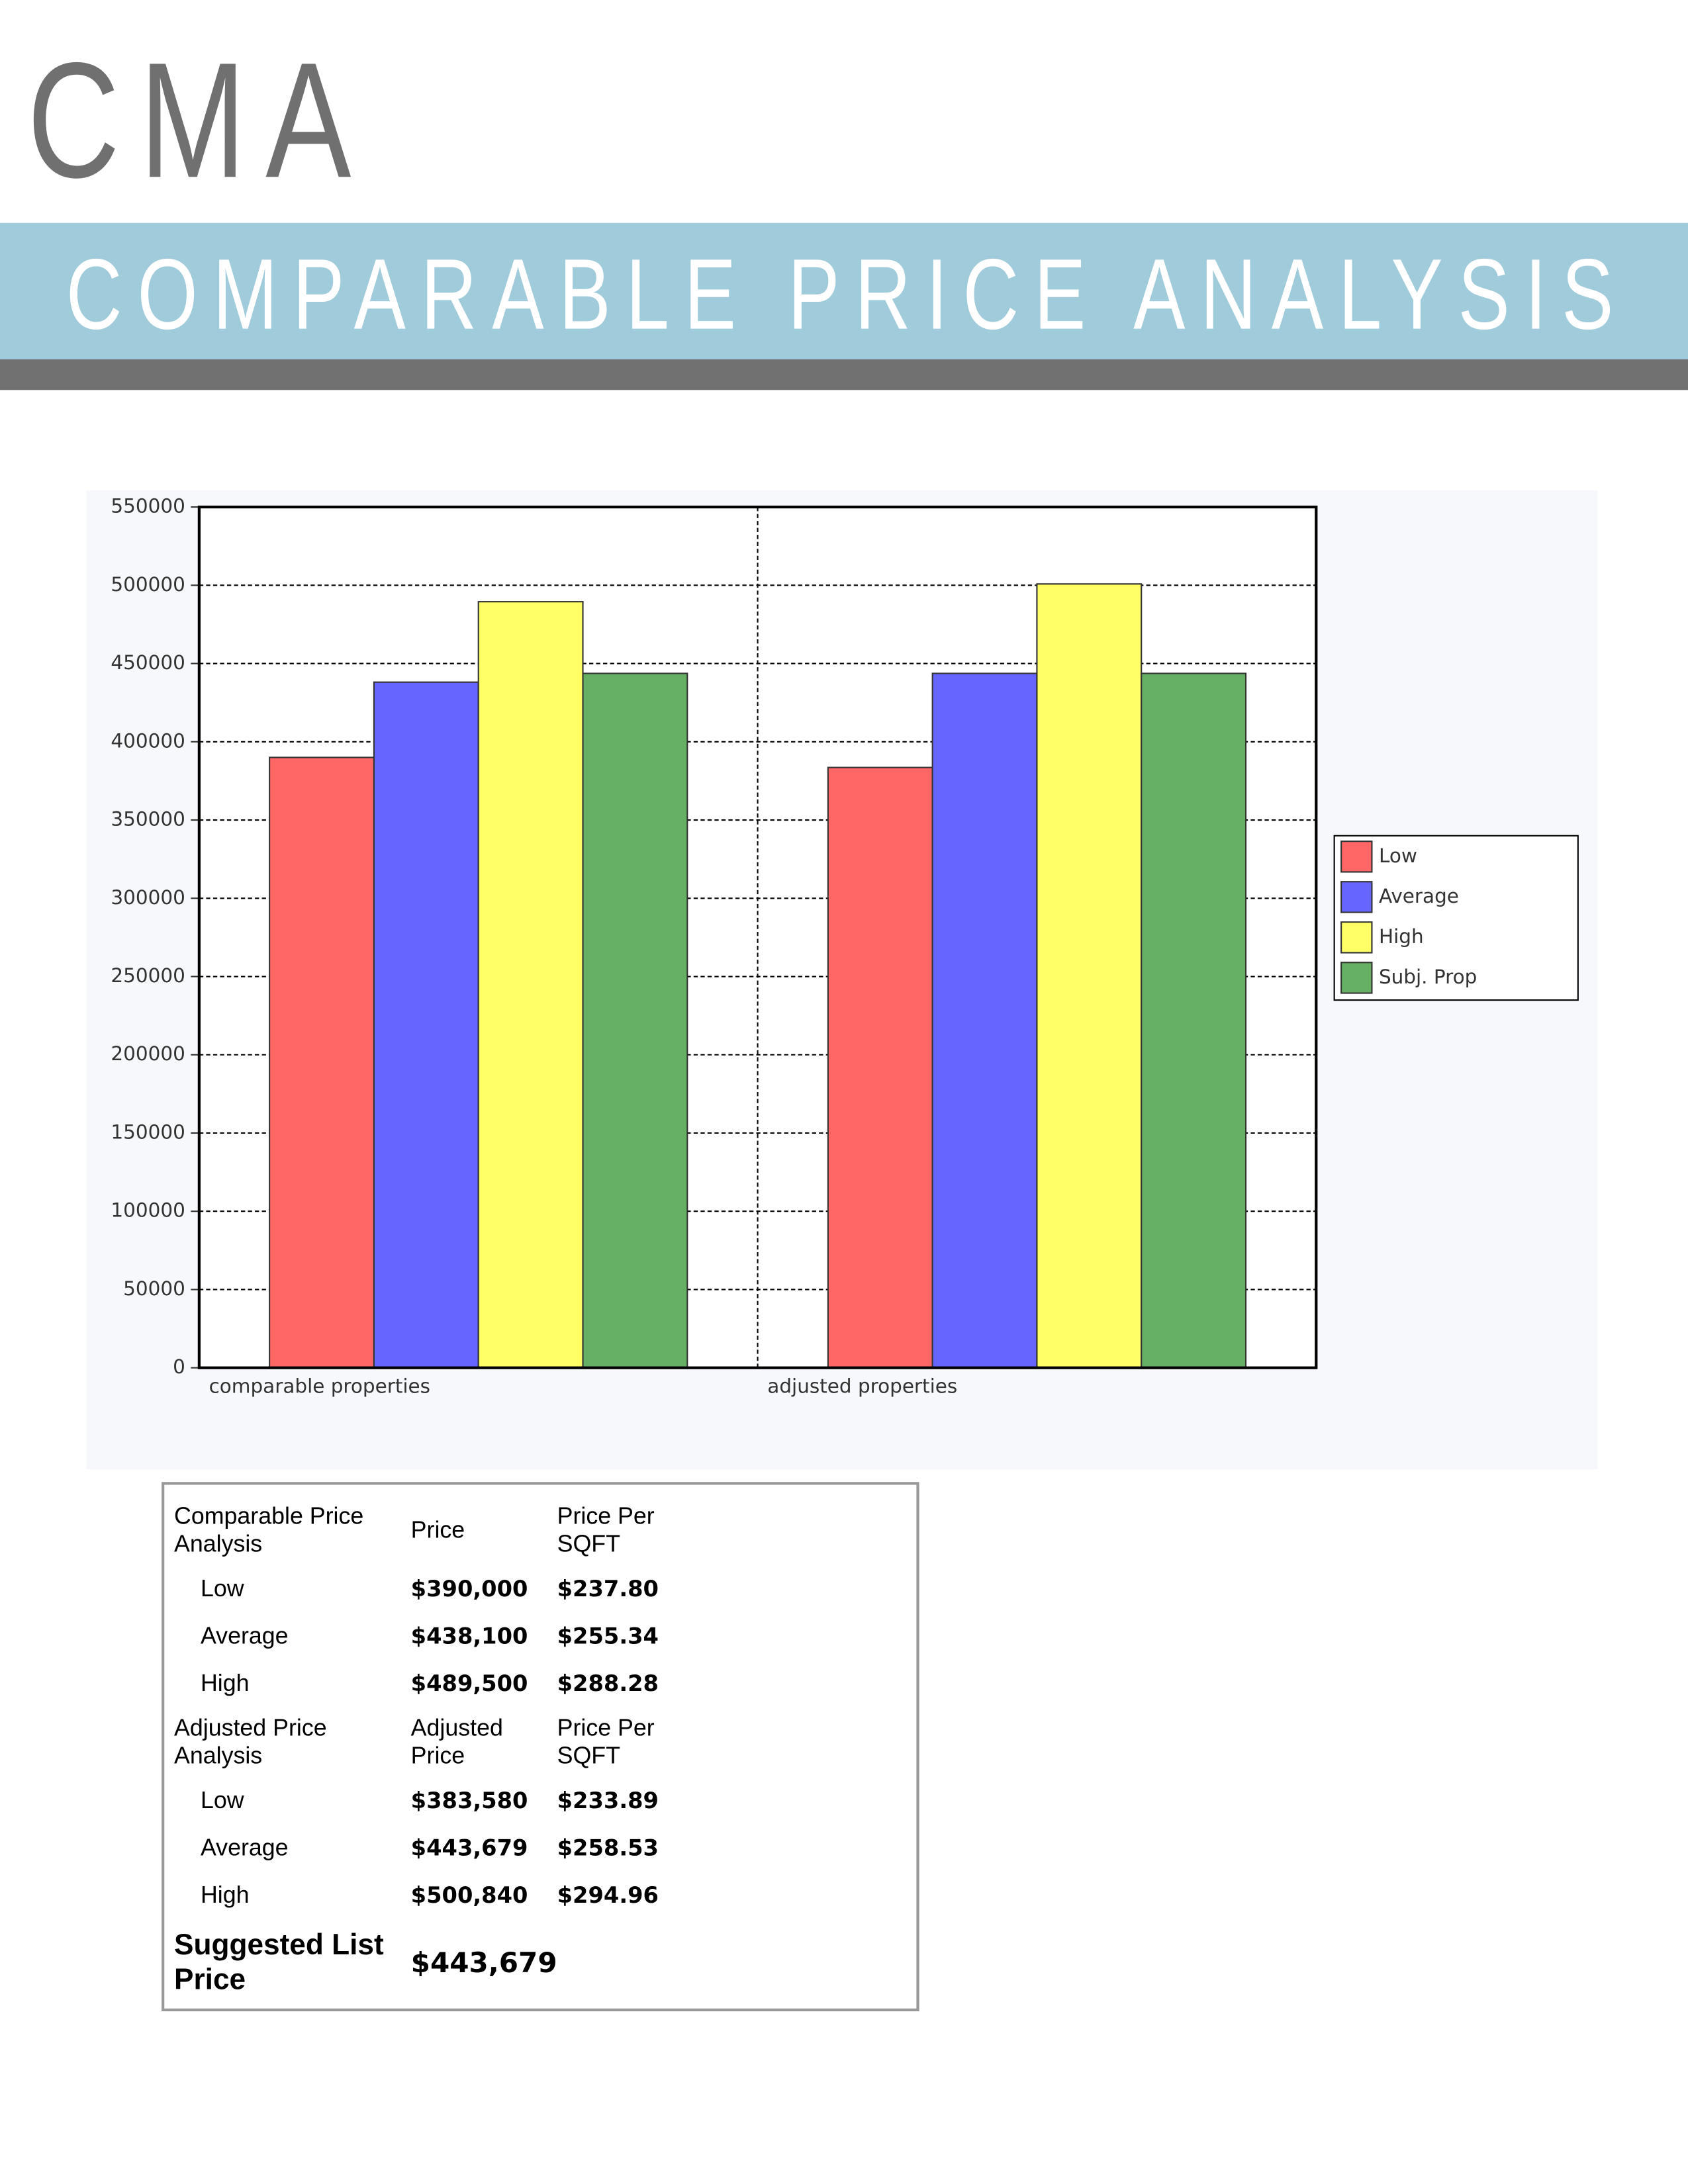 The height and width of the screenshot is (2184, 1688). I want to click on title-band, so click(844, 290).